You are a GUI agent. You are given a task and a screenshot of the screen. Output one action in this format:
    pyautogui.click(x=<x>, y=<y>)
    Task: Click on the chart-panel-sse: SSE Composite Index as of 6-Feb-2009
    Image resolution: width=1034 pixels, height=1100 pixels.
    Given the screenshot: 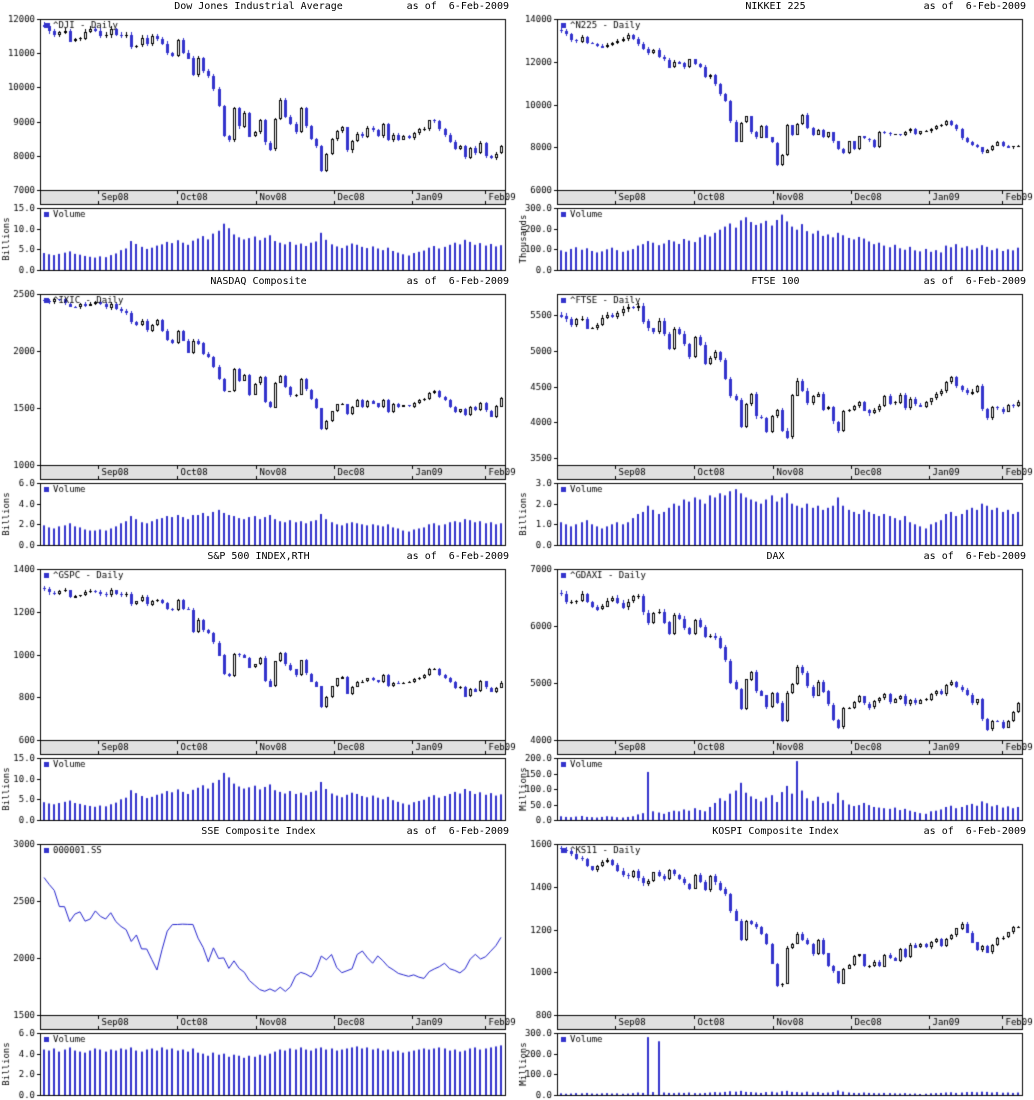 What is the action you would take?
    pyautogui.click(x=258, y=962)
    